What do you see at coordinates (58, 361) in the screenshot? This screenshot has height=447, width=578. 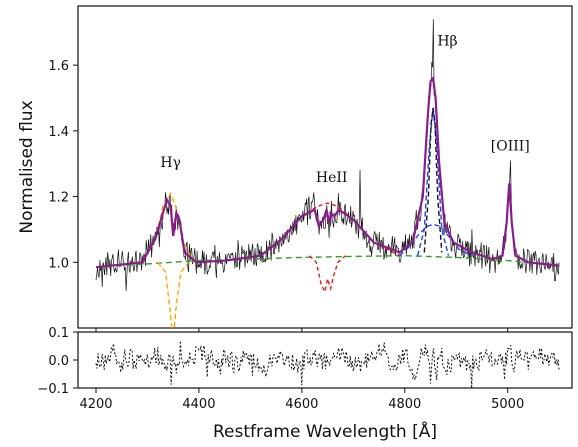 I see `y-tick-label: 0.0` at bounding box center [58, 361].